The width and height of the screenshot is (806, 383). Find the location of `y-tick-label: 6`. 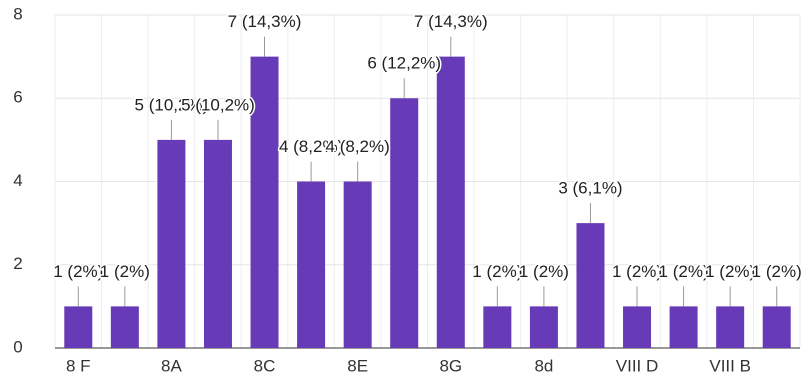

y-tick-label: 6 is located at coordinates (17, 97).